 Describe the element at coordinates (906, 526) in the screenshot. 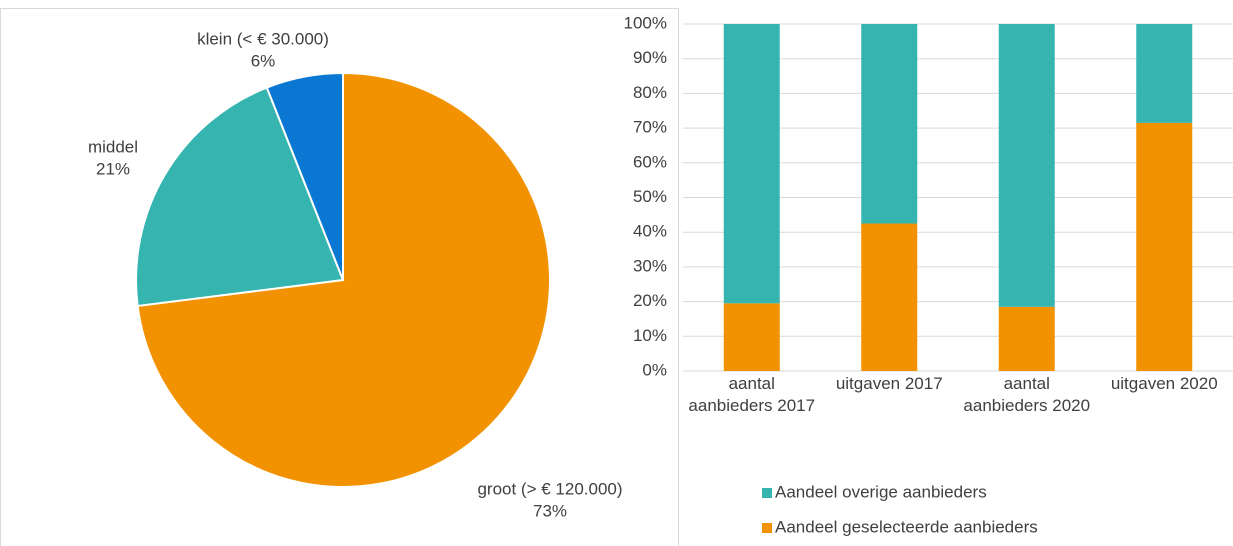

I see `legend-label: Aandeel geselecteerde aanbieders` at that location.